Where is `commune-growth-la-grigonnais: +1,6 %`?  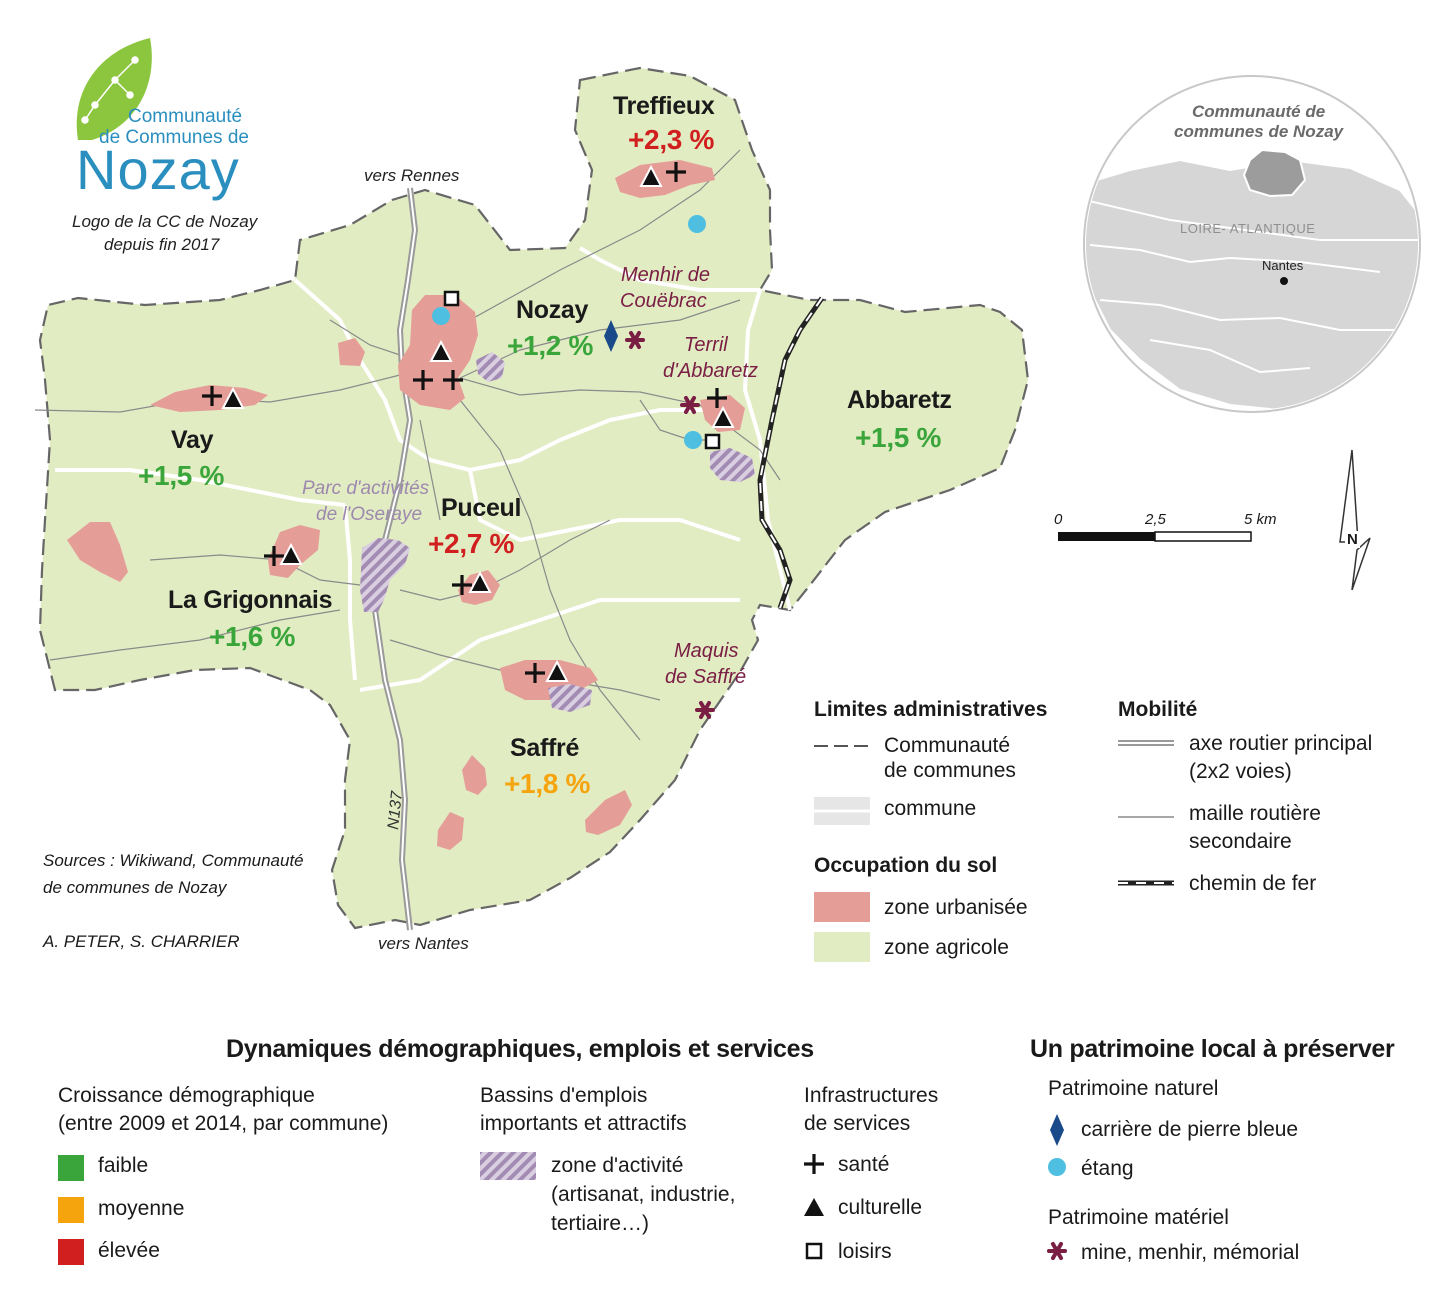 commune-growth-la-grigonnais: +1,6 % is located at coordinates (252, 636).